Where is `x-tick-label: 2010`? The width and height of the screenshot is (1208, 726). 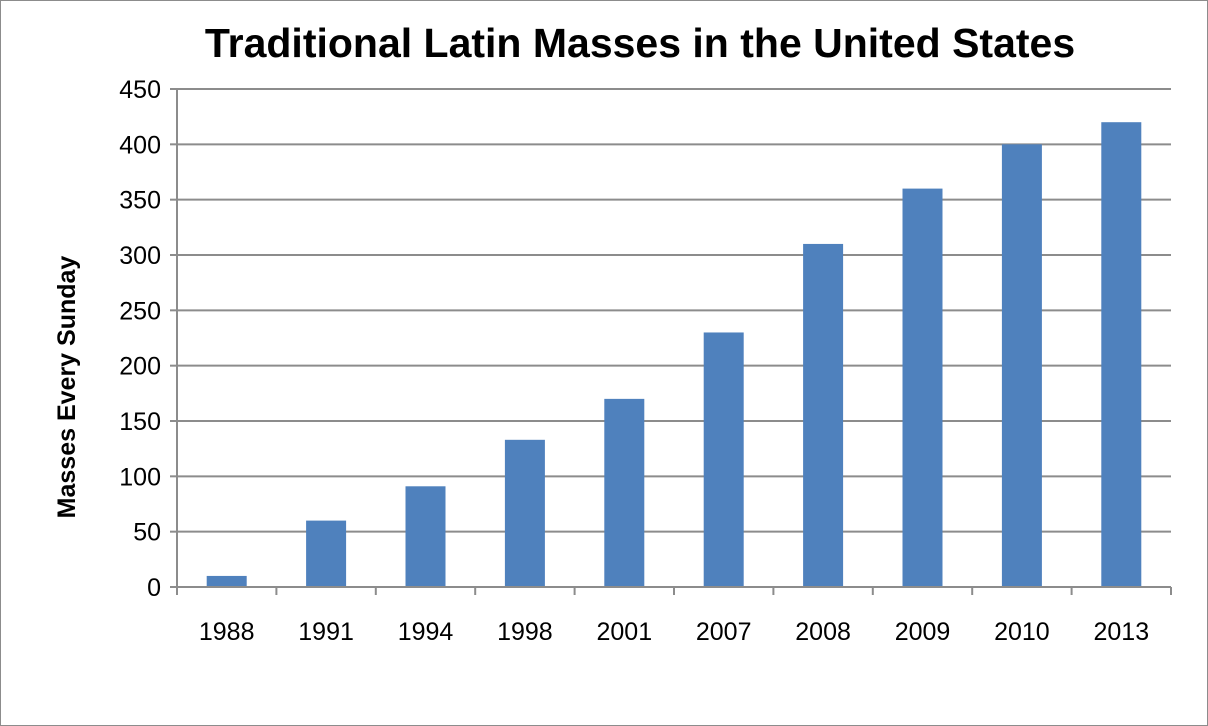 x-tick-label: 2010 is located at coordinates (1022, 632).